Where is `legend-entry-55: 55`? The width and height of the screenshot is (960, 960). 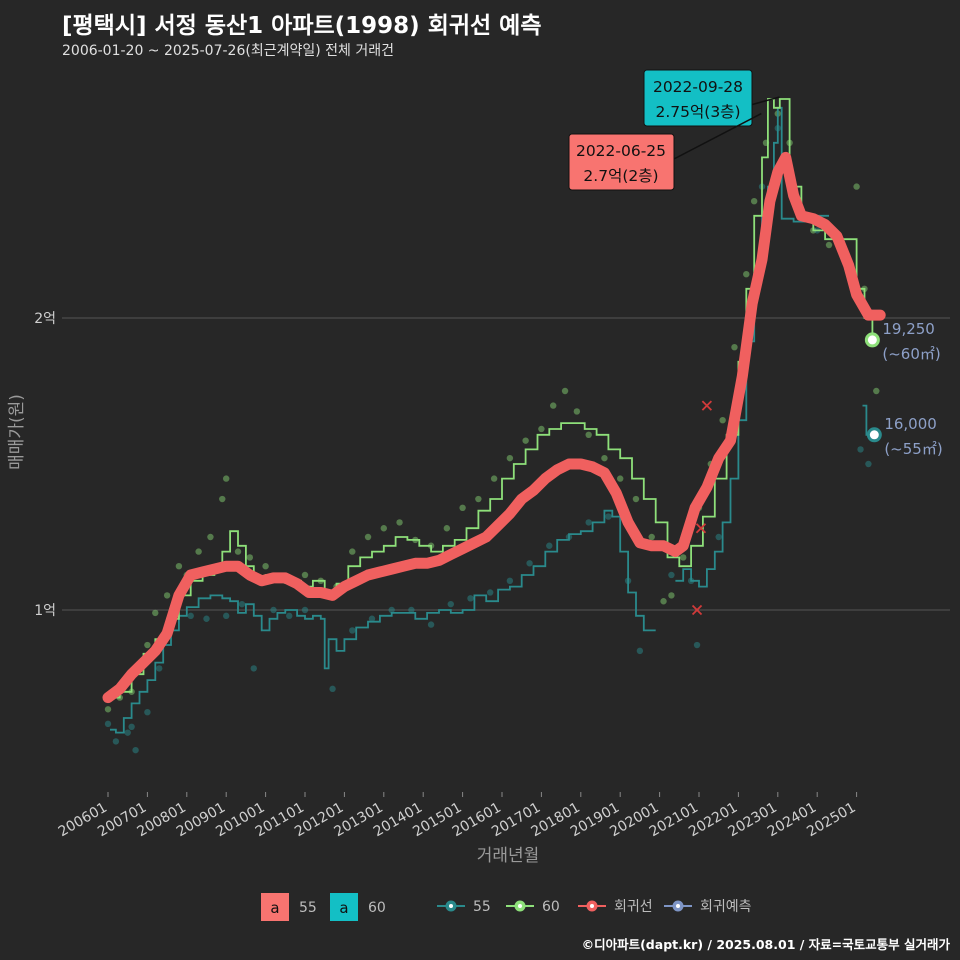
legend-entry-55: 55 is located at coordinates (482, 907).